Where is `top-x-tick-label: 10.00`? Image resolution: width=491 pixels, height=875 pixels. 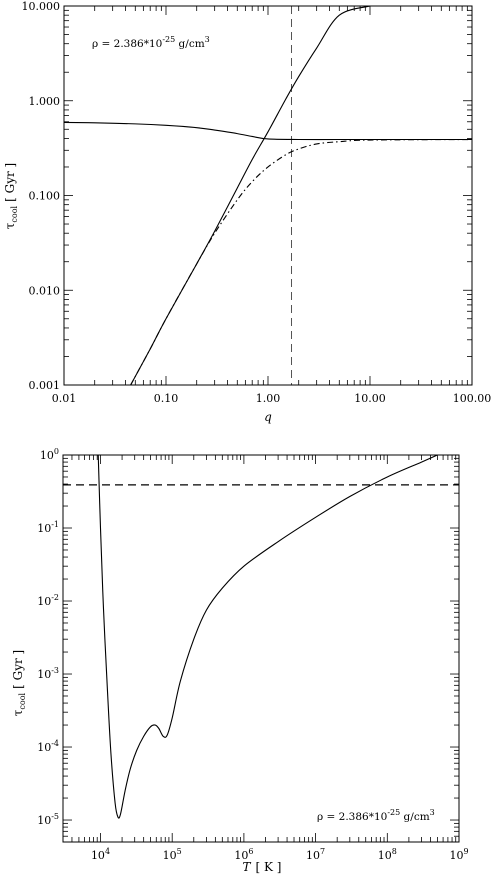 top-x-tick-label: 10.00 is located at coordinates (370, 398).